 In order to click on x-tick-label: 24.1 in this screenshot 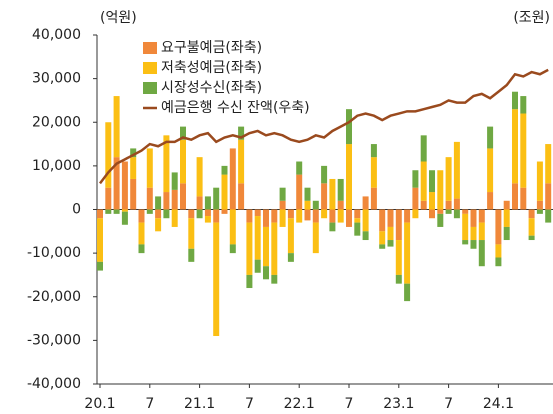, I will do `click(498, 404)`.